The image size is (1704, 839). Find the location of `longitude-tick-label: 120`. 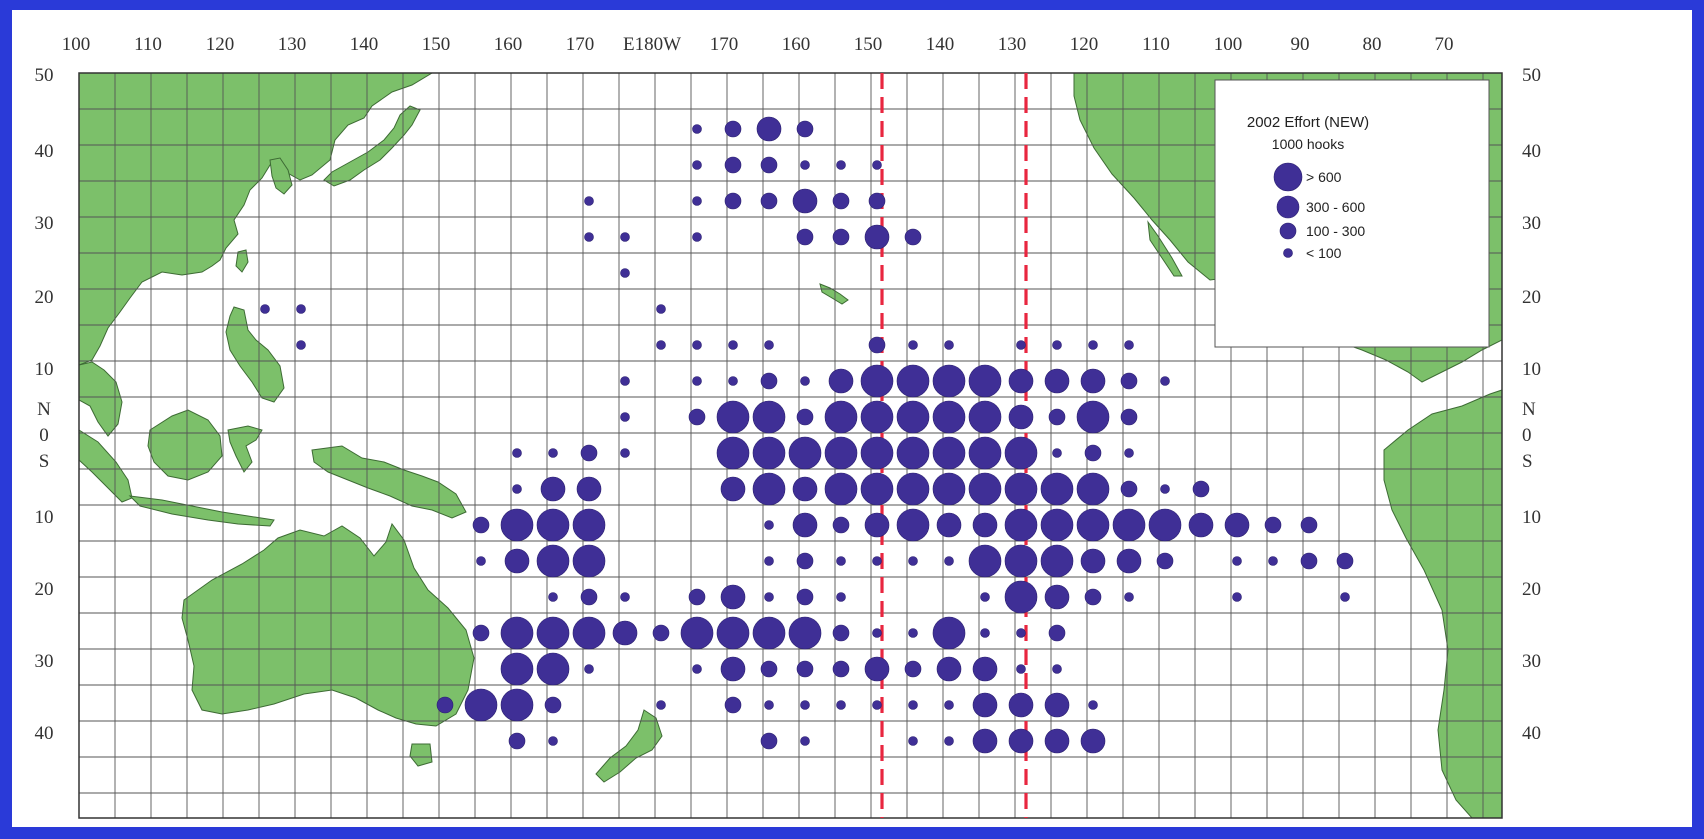

longitude-tick-label: 120 is located at coordinates (1084, 44).